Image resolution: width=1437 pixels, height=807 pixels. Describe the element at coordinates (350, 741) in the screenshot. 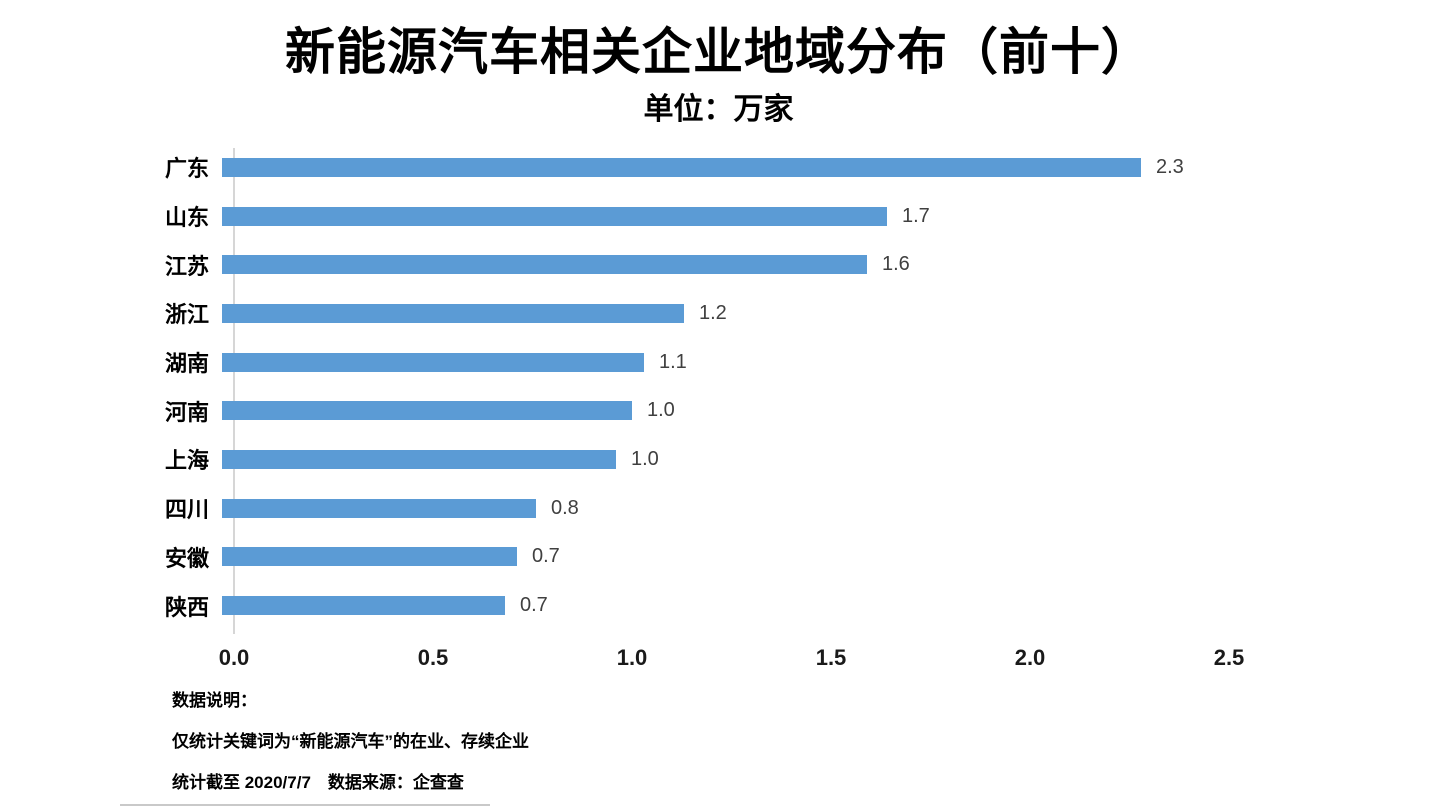

I see `footer-note: 仅统计关键词为“新能源汽车”的在业、存续企业` at that location.